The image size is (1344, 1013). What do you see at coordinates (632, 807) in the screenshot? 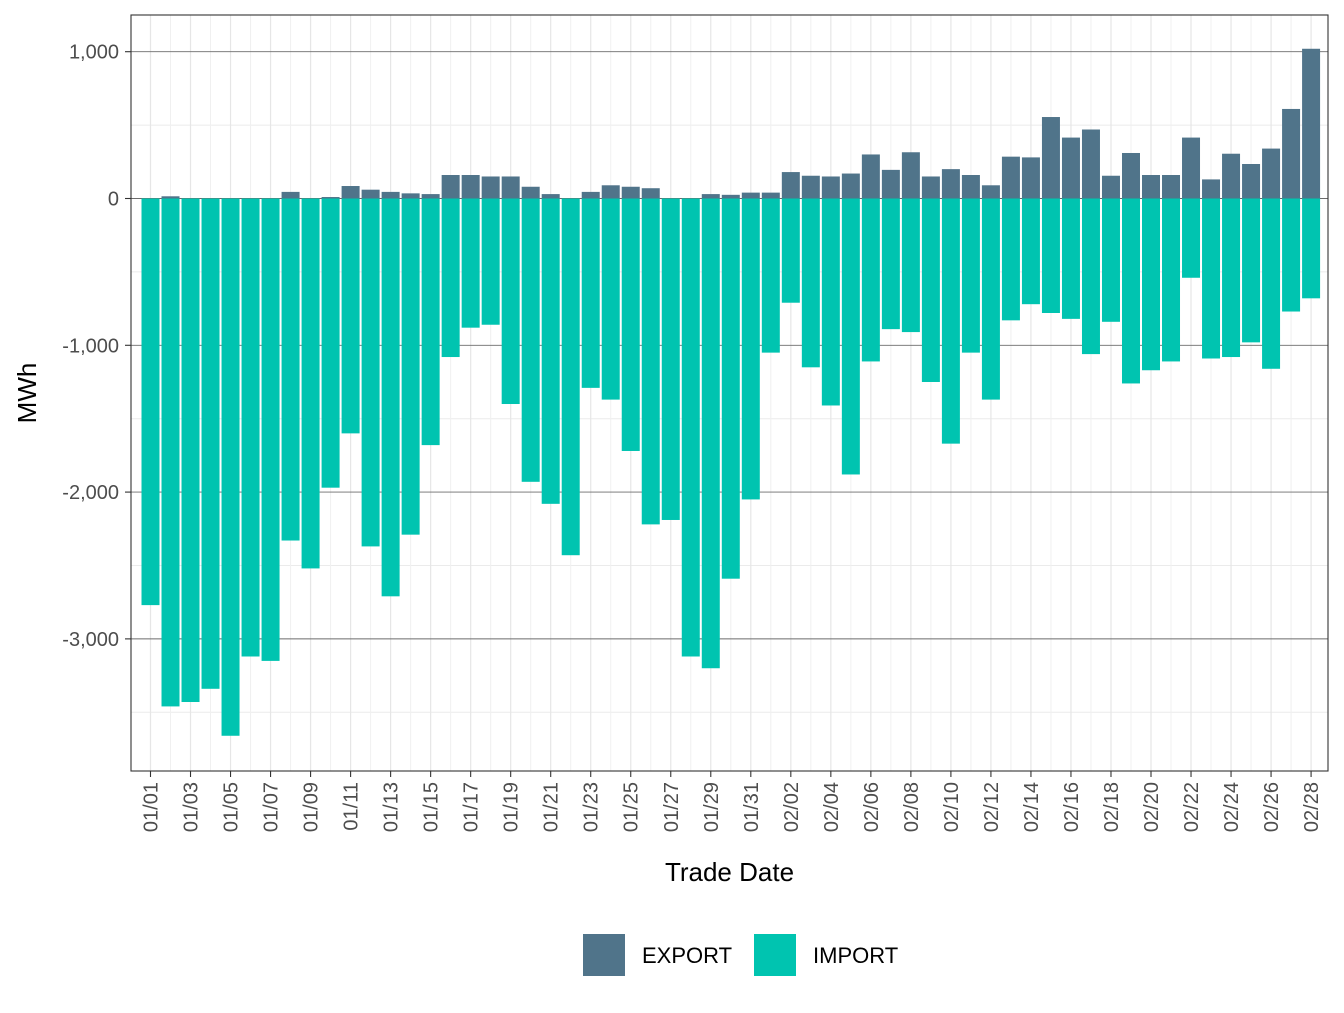
I see `x-tick-label: 01/25` at bounding box center [632, 807].